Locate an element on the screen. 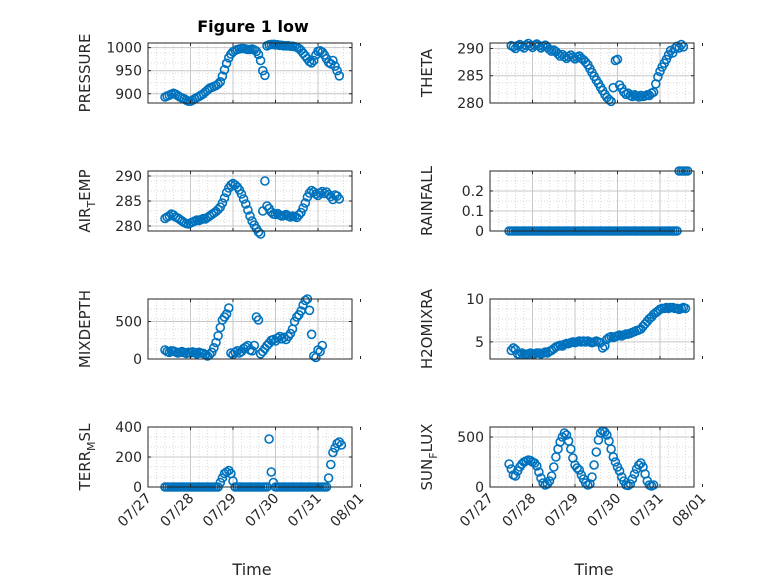 The image size is (778, 583). data-series-air-temp is located at coordinates (252, 207).